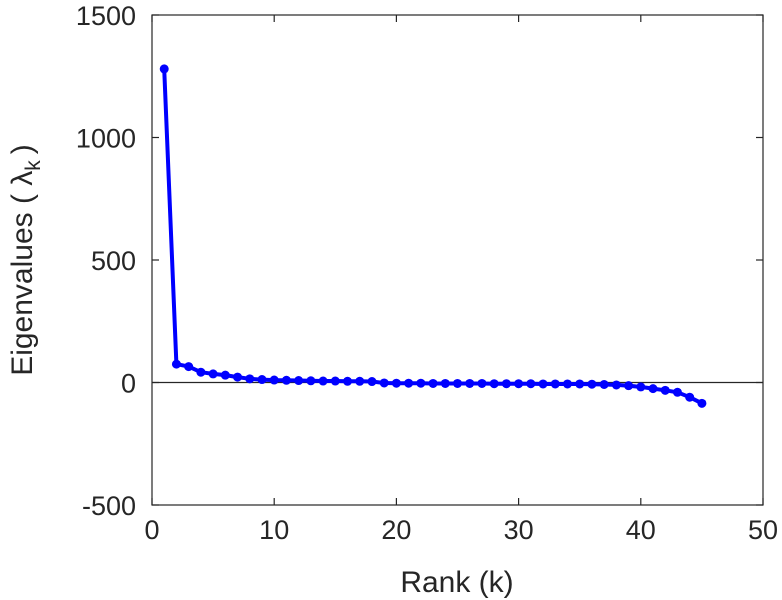 This screenshot has height=600, width=782. Describe the element at coordinates (641, 530) in the screenshot. I see `x-tick-label: 40` at that location.